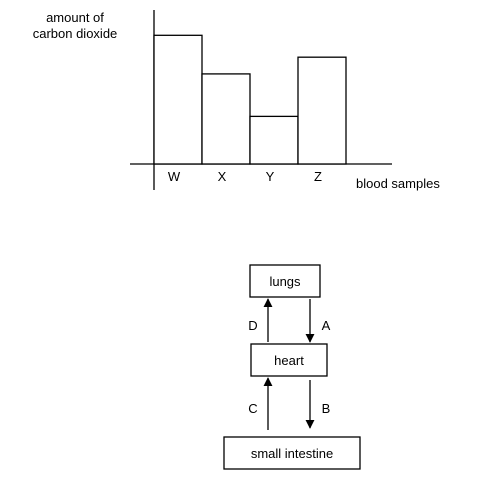  I want to click on x-tick-label-z: Z, so click(318, 176).